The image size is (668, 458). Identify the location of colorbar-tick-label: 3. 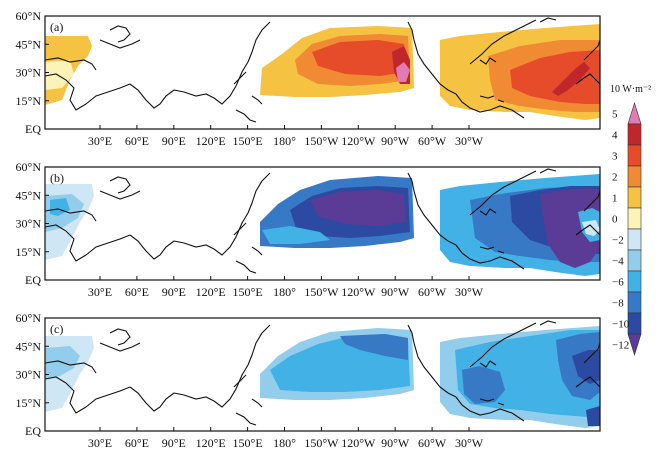
(615, 157).